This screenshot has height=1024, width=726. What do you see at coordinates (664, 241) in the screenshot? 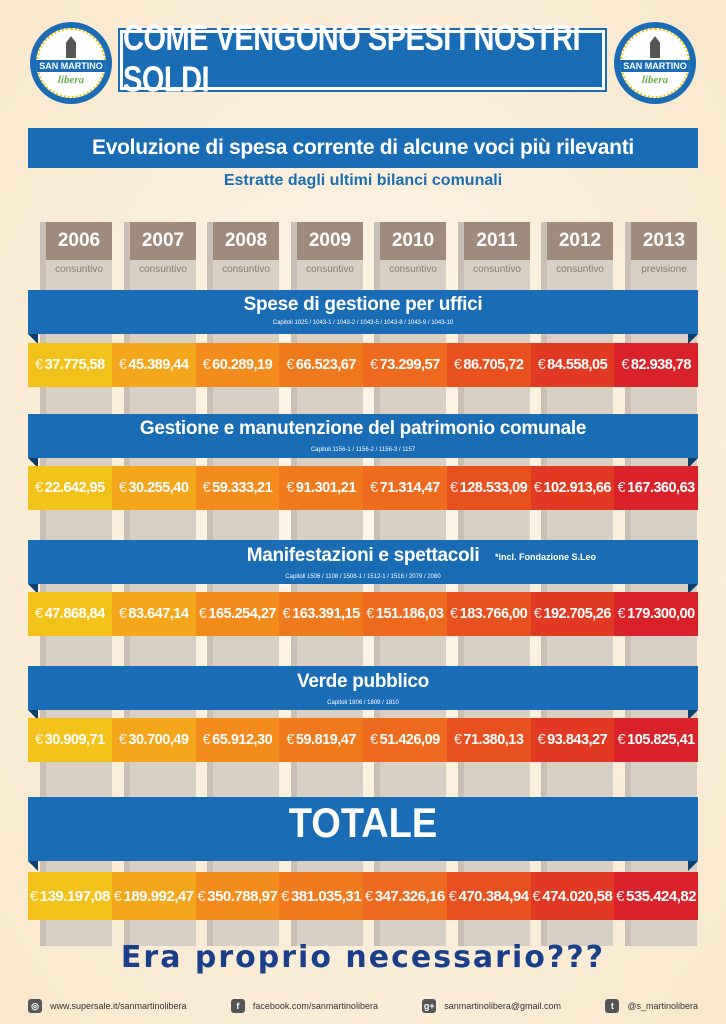
I see `year-label: 2013` at bounding box center [664, 241].